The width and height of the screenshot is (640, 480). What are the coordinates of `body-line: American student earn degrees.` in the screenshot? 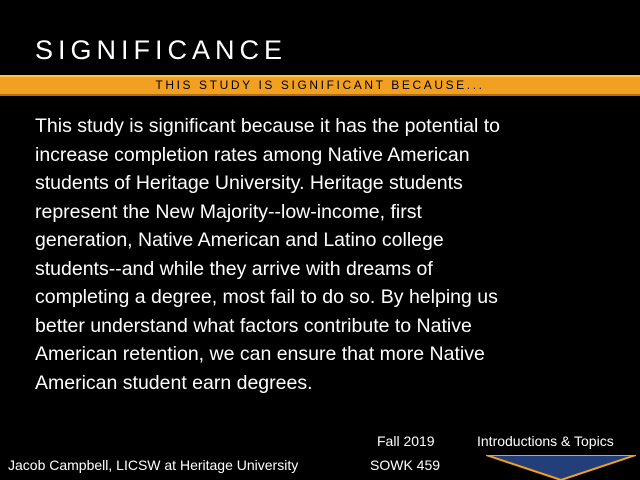 It's located at (174, 382).